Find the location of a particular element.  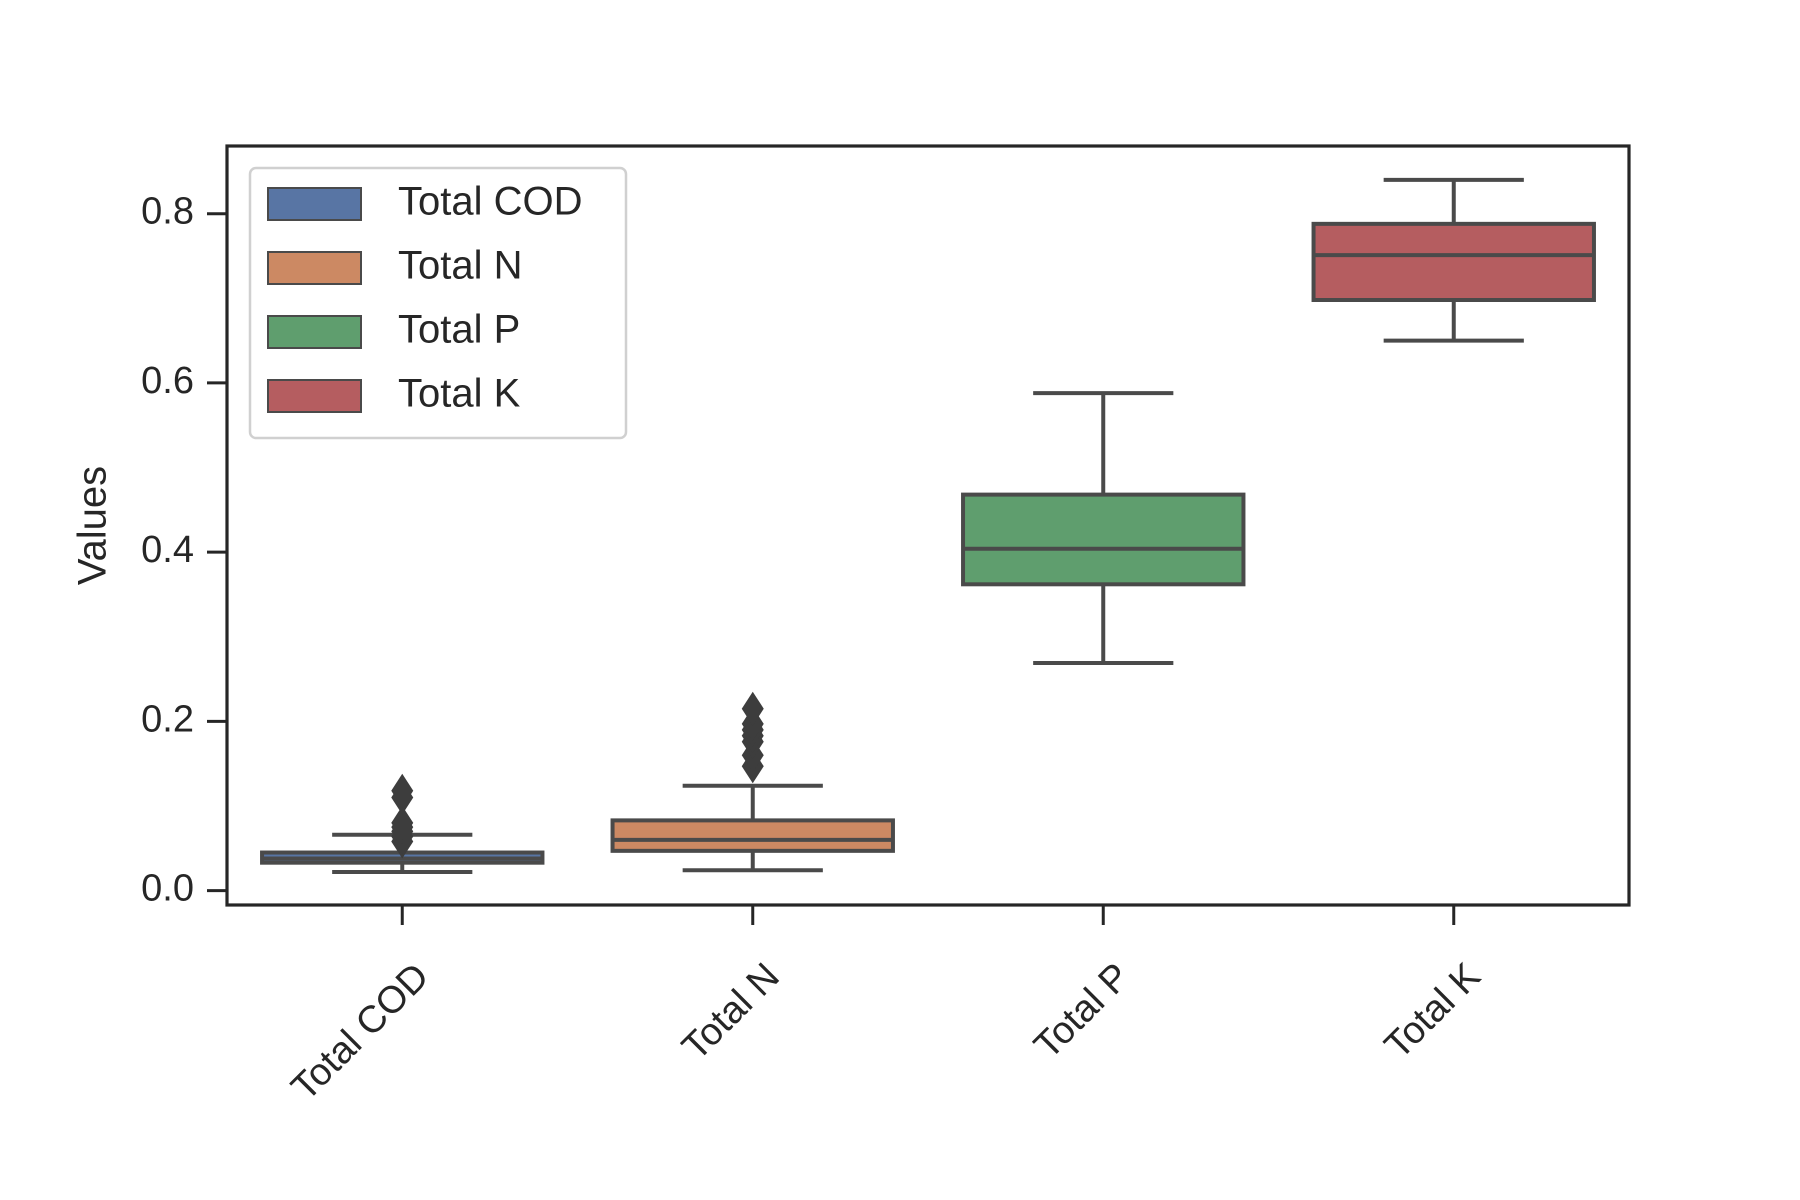

y-tick-label: 0.4 is located at coordinates (167, 550).